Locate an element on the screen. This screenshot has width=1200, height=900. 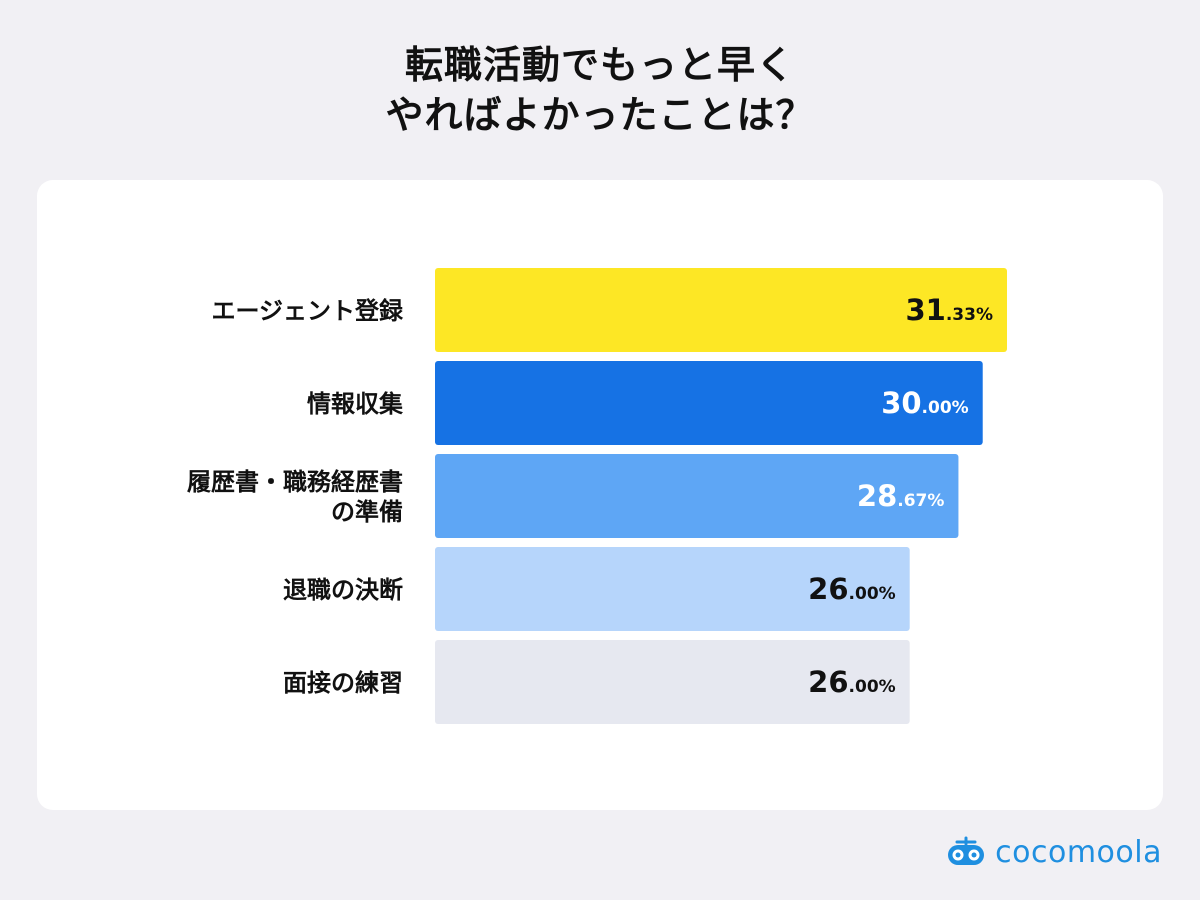
value-label-3: 26.00% is located at coordinates (852, 589).